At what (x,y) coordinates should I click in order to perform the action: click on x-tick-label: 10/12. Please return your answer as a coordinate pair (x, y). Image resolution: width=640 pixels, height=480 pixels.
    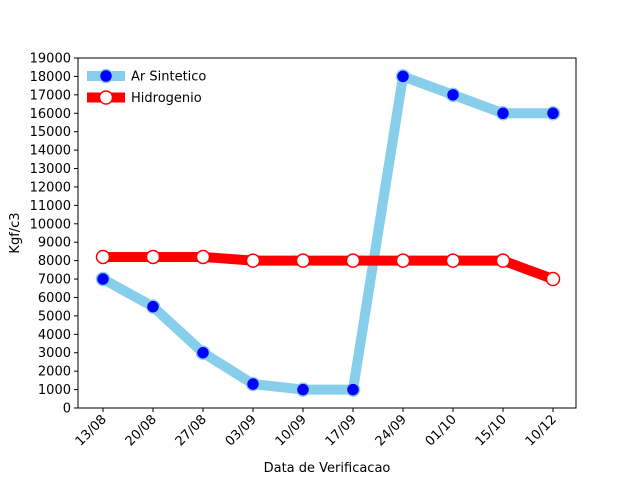
    Looking at the image, I should click on (541, 430).